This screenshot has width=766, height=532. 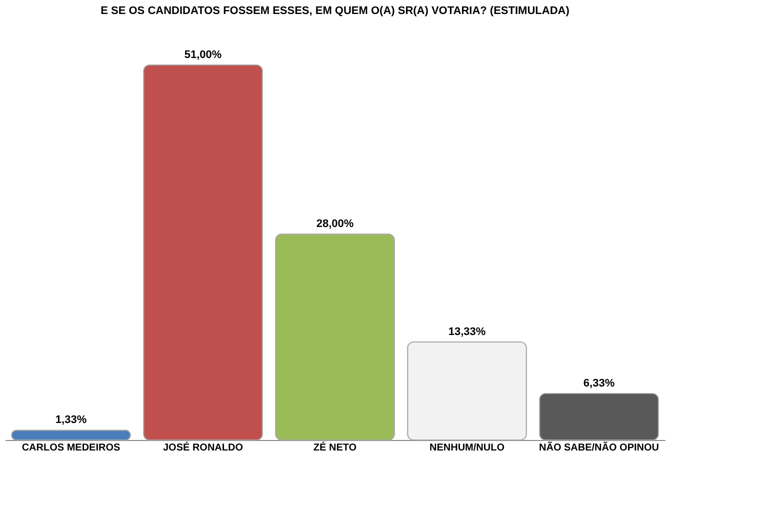 What do you see at coordinates (599, 383) in the screenshot?
I see `data-label: 6,33%` at bounding box center [599, 383].